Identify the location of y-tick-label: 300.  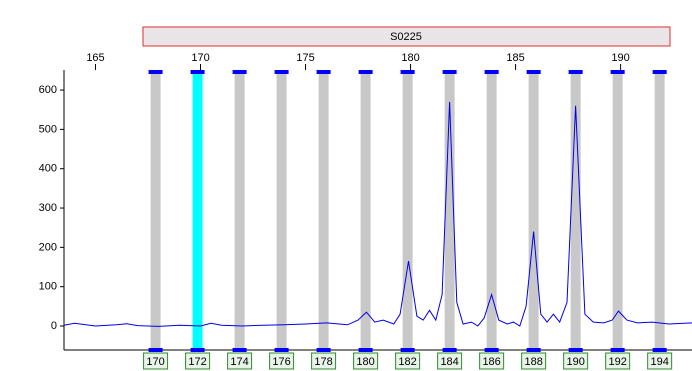
(48, 208).